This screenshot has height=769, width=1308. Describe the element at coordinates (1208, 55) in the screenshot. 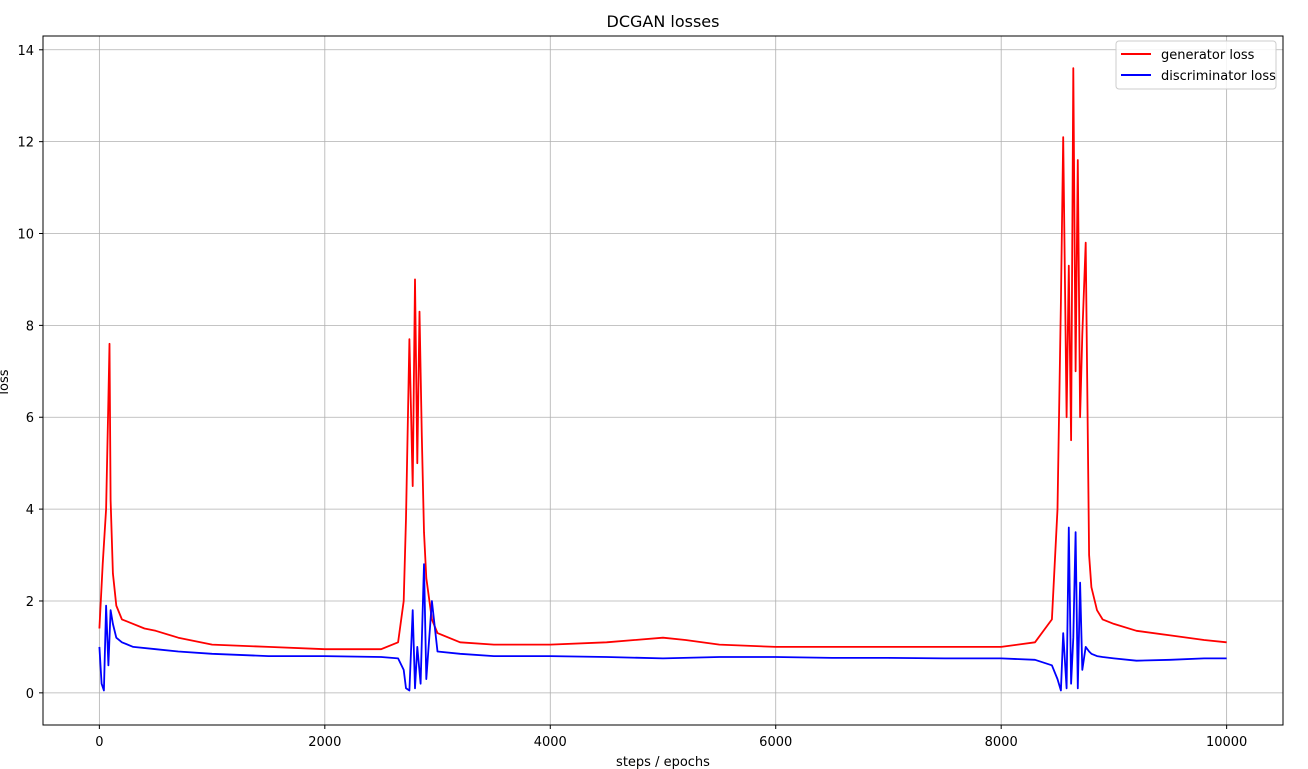

I see `legend-label-generator: generator loss` at that location.